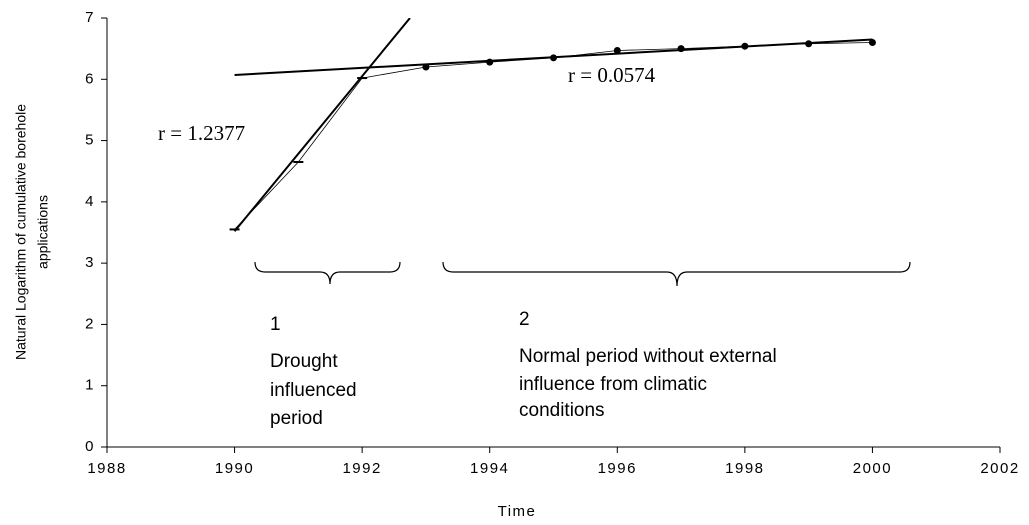 Image resolution: width=1029 pixels, height=525 pixels. I want to click on annotation: conditions, so click(562, 410).